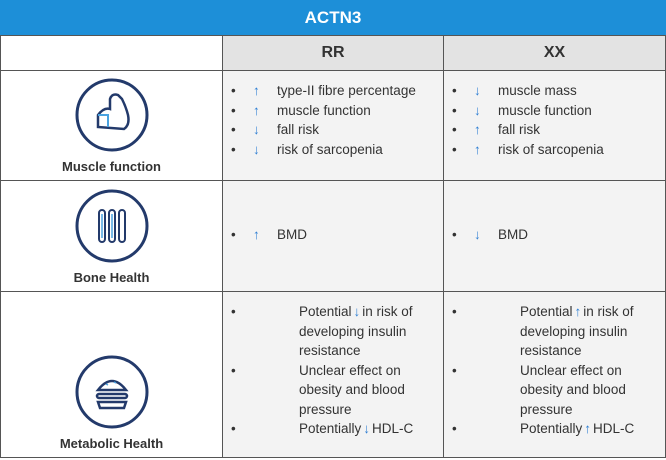 This screenshot has height=460, width=666. What do you see at coordinates (554, 53) in the screenshot?
I see `column-header: XX` at bounding box center [554, 53].